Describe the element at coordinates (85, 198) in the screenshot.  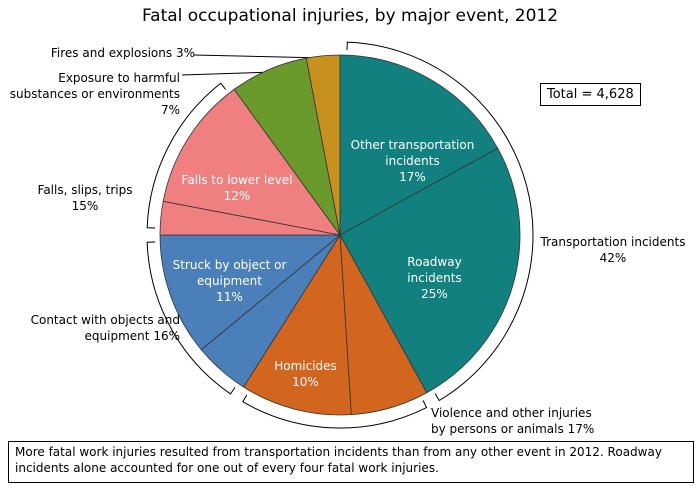
I see `group-label: Falls, slips, trips 15%` at that location.